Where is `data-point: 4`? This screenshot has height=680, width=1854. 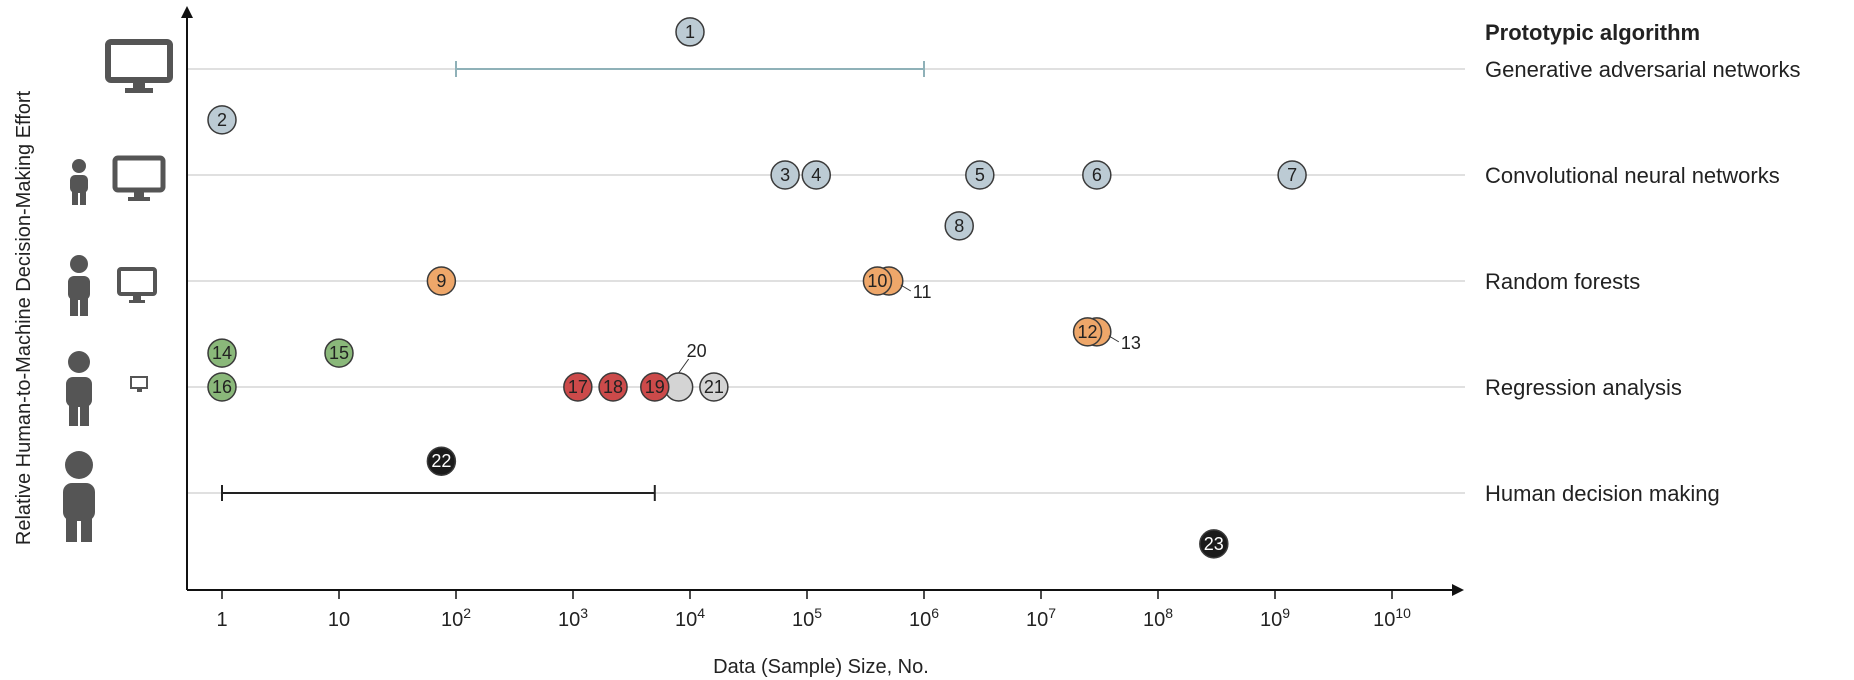
data-point: 4 is located at coordinates (816, 175).